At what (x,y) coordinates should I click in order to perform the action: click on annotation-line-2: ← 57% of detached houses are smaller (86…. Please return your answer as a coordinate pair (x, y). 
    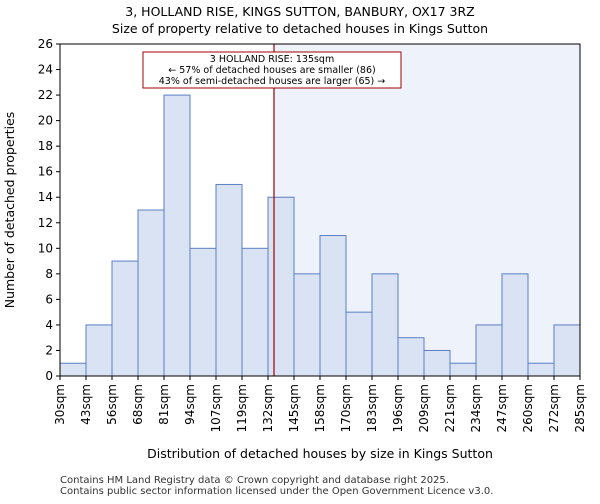
    Looking at the image, I should click on (271, 70).